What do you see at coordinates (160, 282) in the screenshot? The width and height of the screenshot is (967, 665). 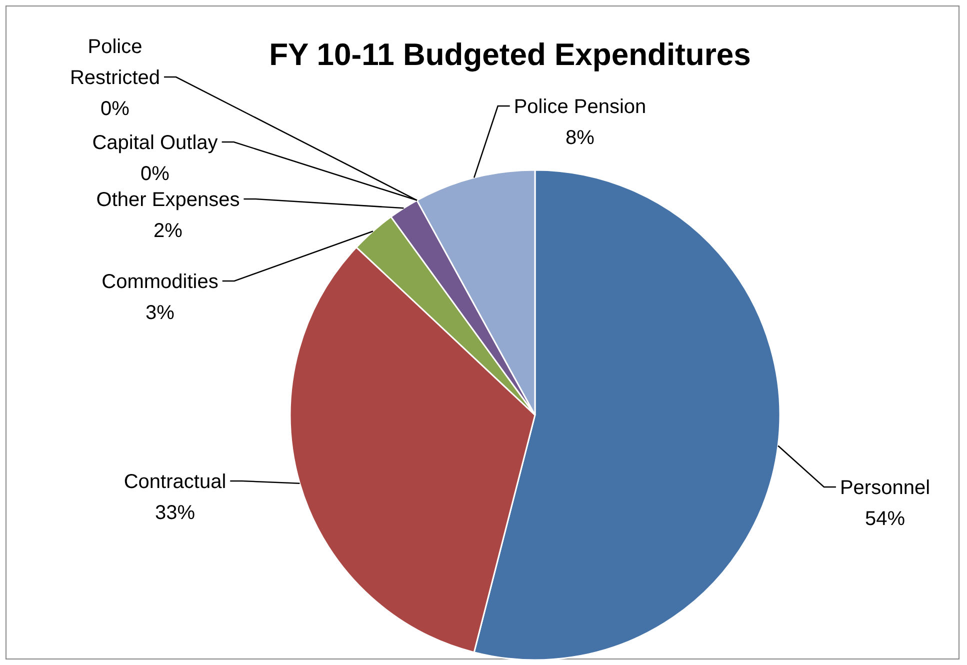 I see `slice-label: Commodities` at bounding box center [160, 282].